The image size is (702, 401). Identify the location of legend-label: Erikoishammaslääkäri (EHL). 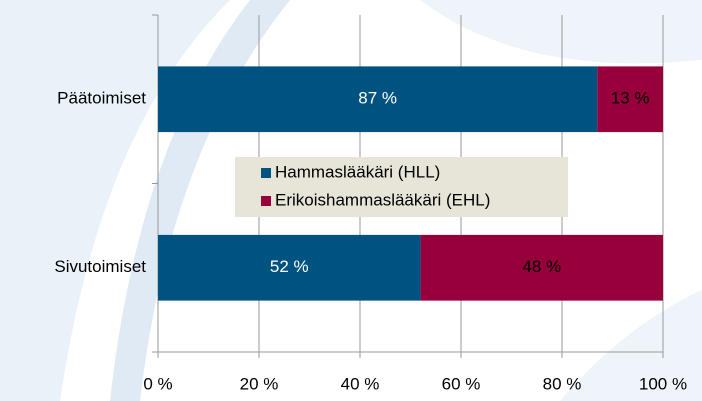
(382, 199).